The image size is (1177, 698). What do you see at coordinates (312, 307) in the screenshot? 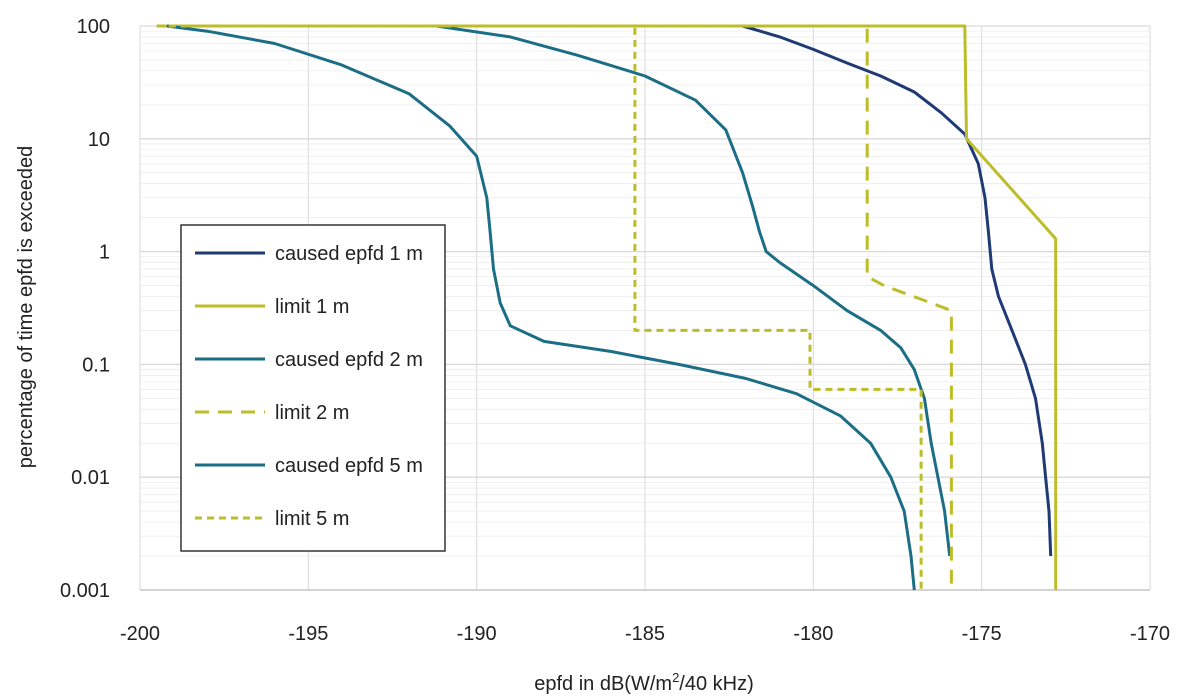
I see `legend-label: limit 1 m` at bounding box center [312, 307].